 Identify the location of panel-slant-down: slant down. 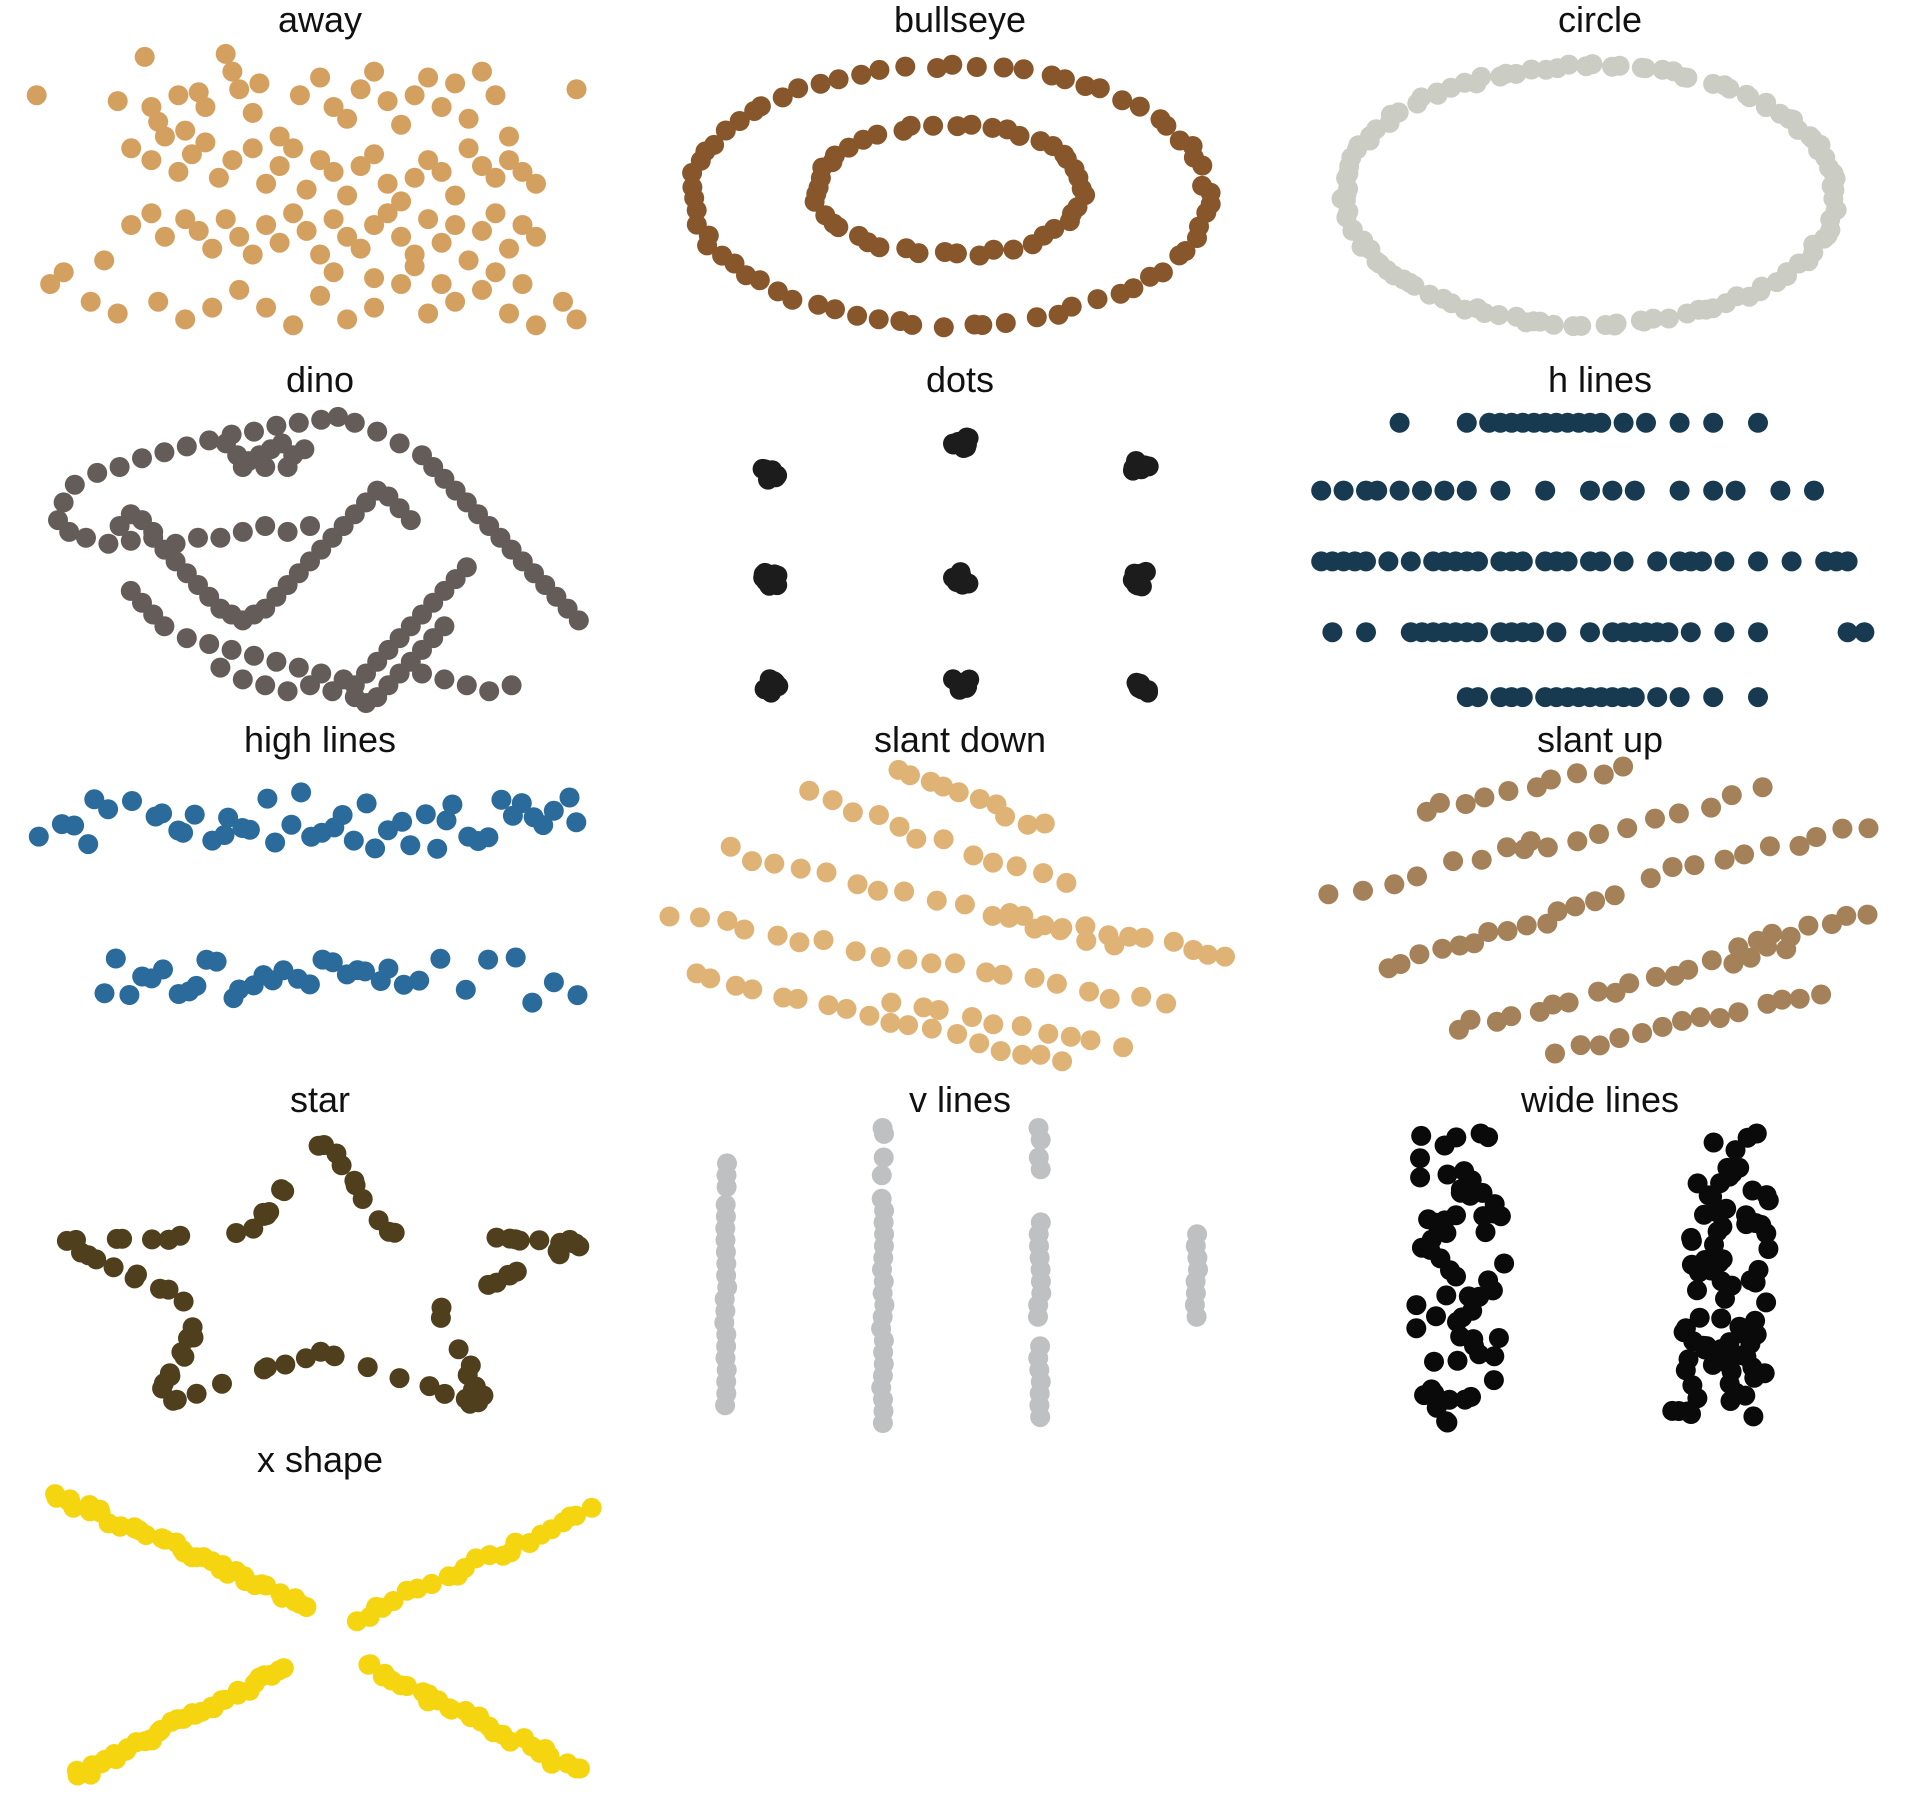
(960, 900).